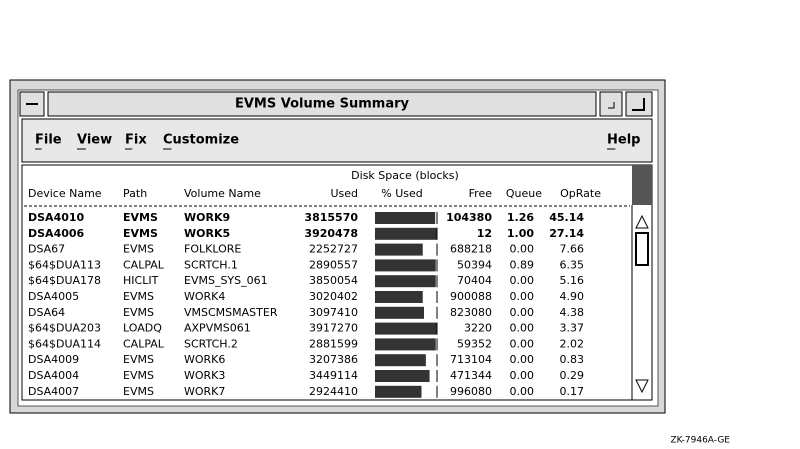 Image resolution: width=800 pixels, height=449 pixels. I want to click on table-cell: 3020402, so click(333, 296).